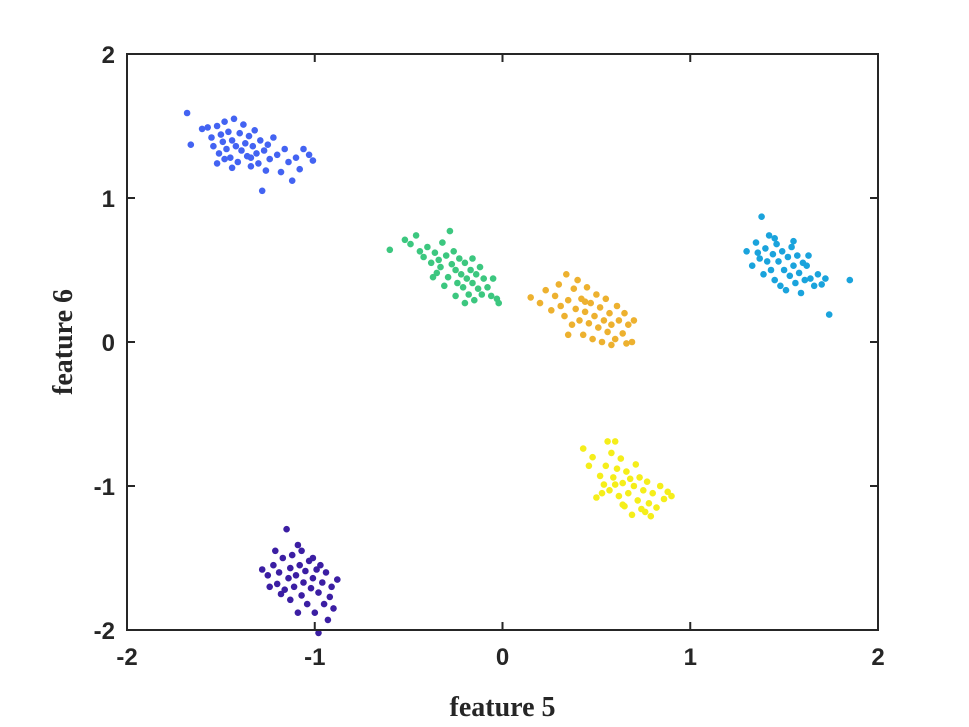 This screenshot has height=727, width=969. I want to click on x-tick-label-0: -2, so click(126, 657).